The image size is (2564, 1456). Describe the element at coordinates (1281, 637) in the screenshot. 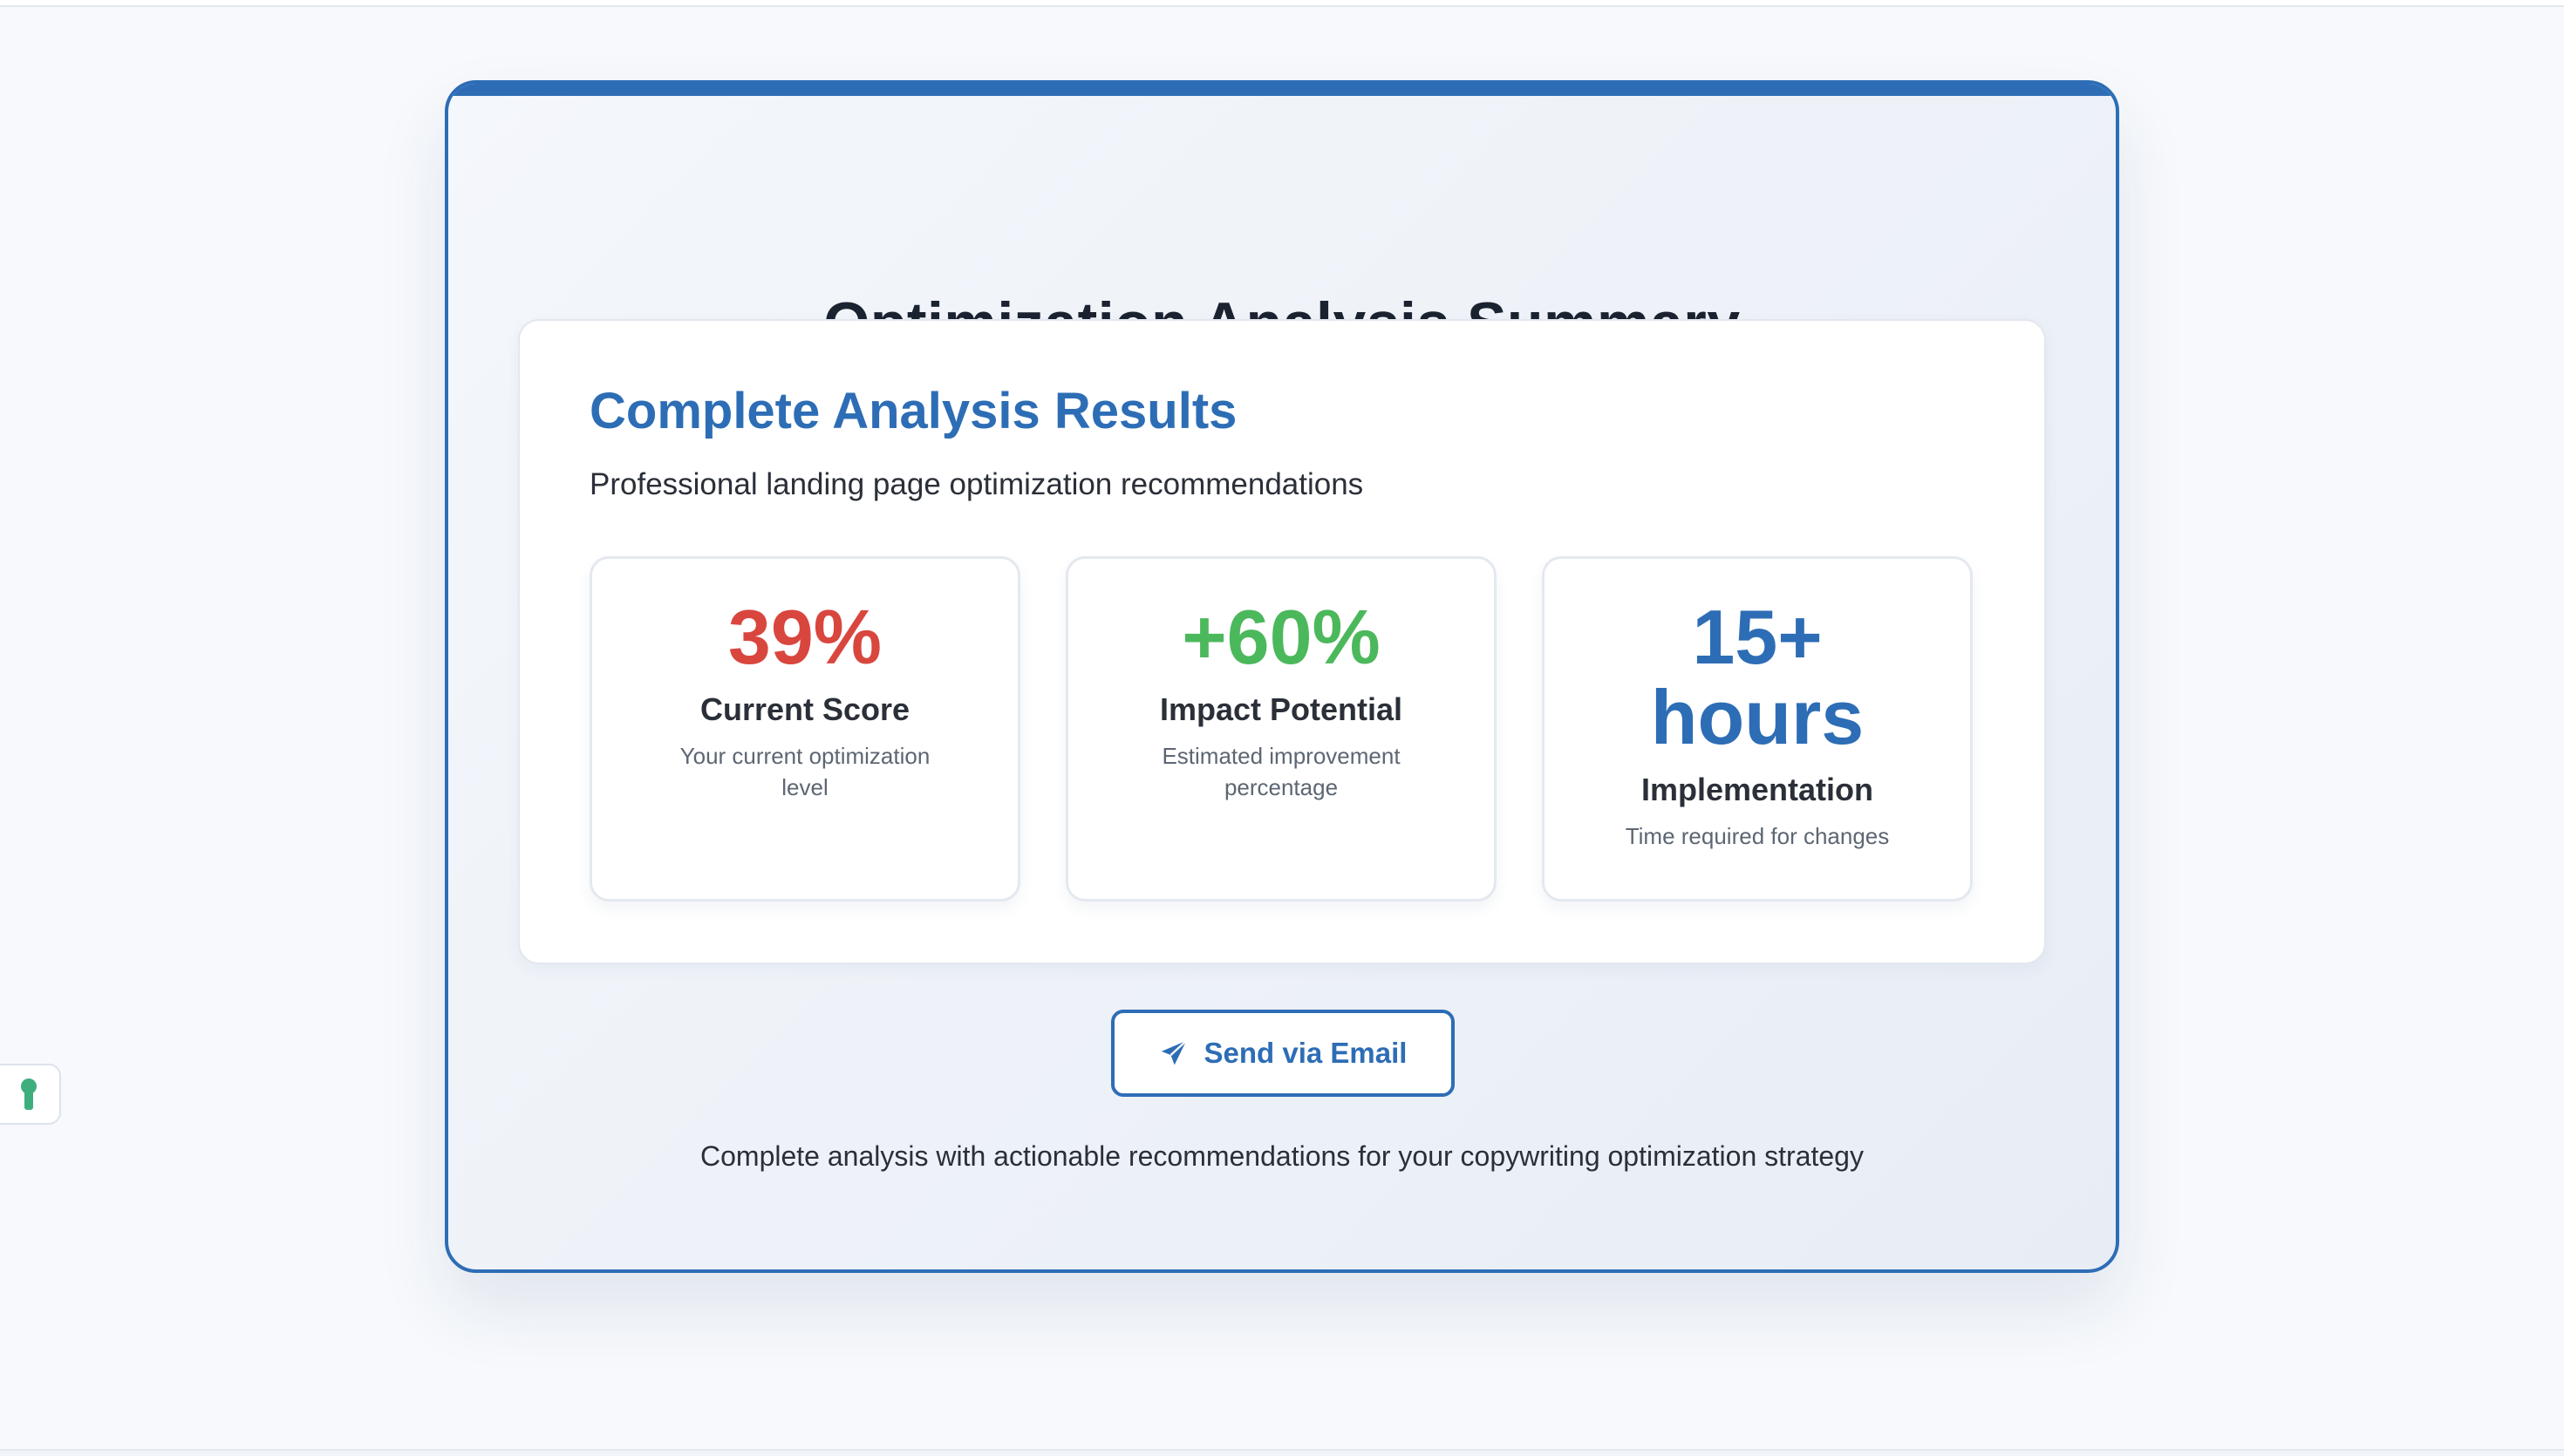

I see `metric-value: +60%` at that location.